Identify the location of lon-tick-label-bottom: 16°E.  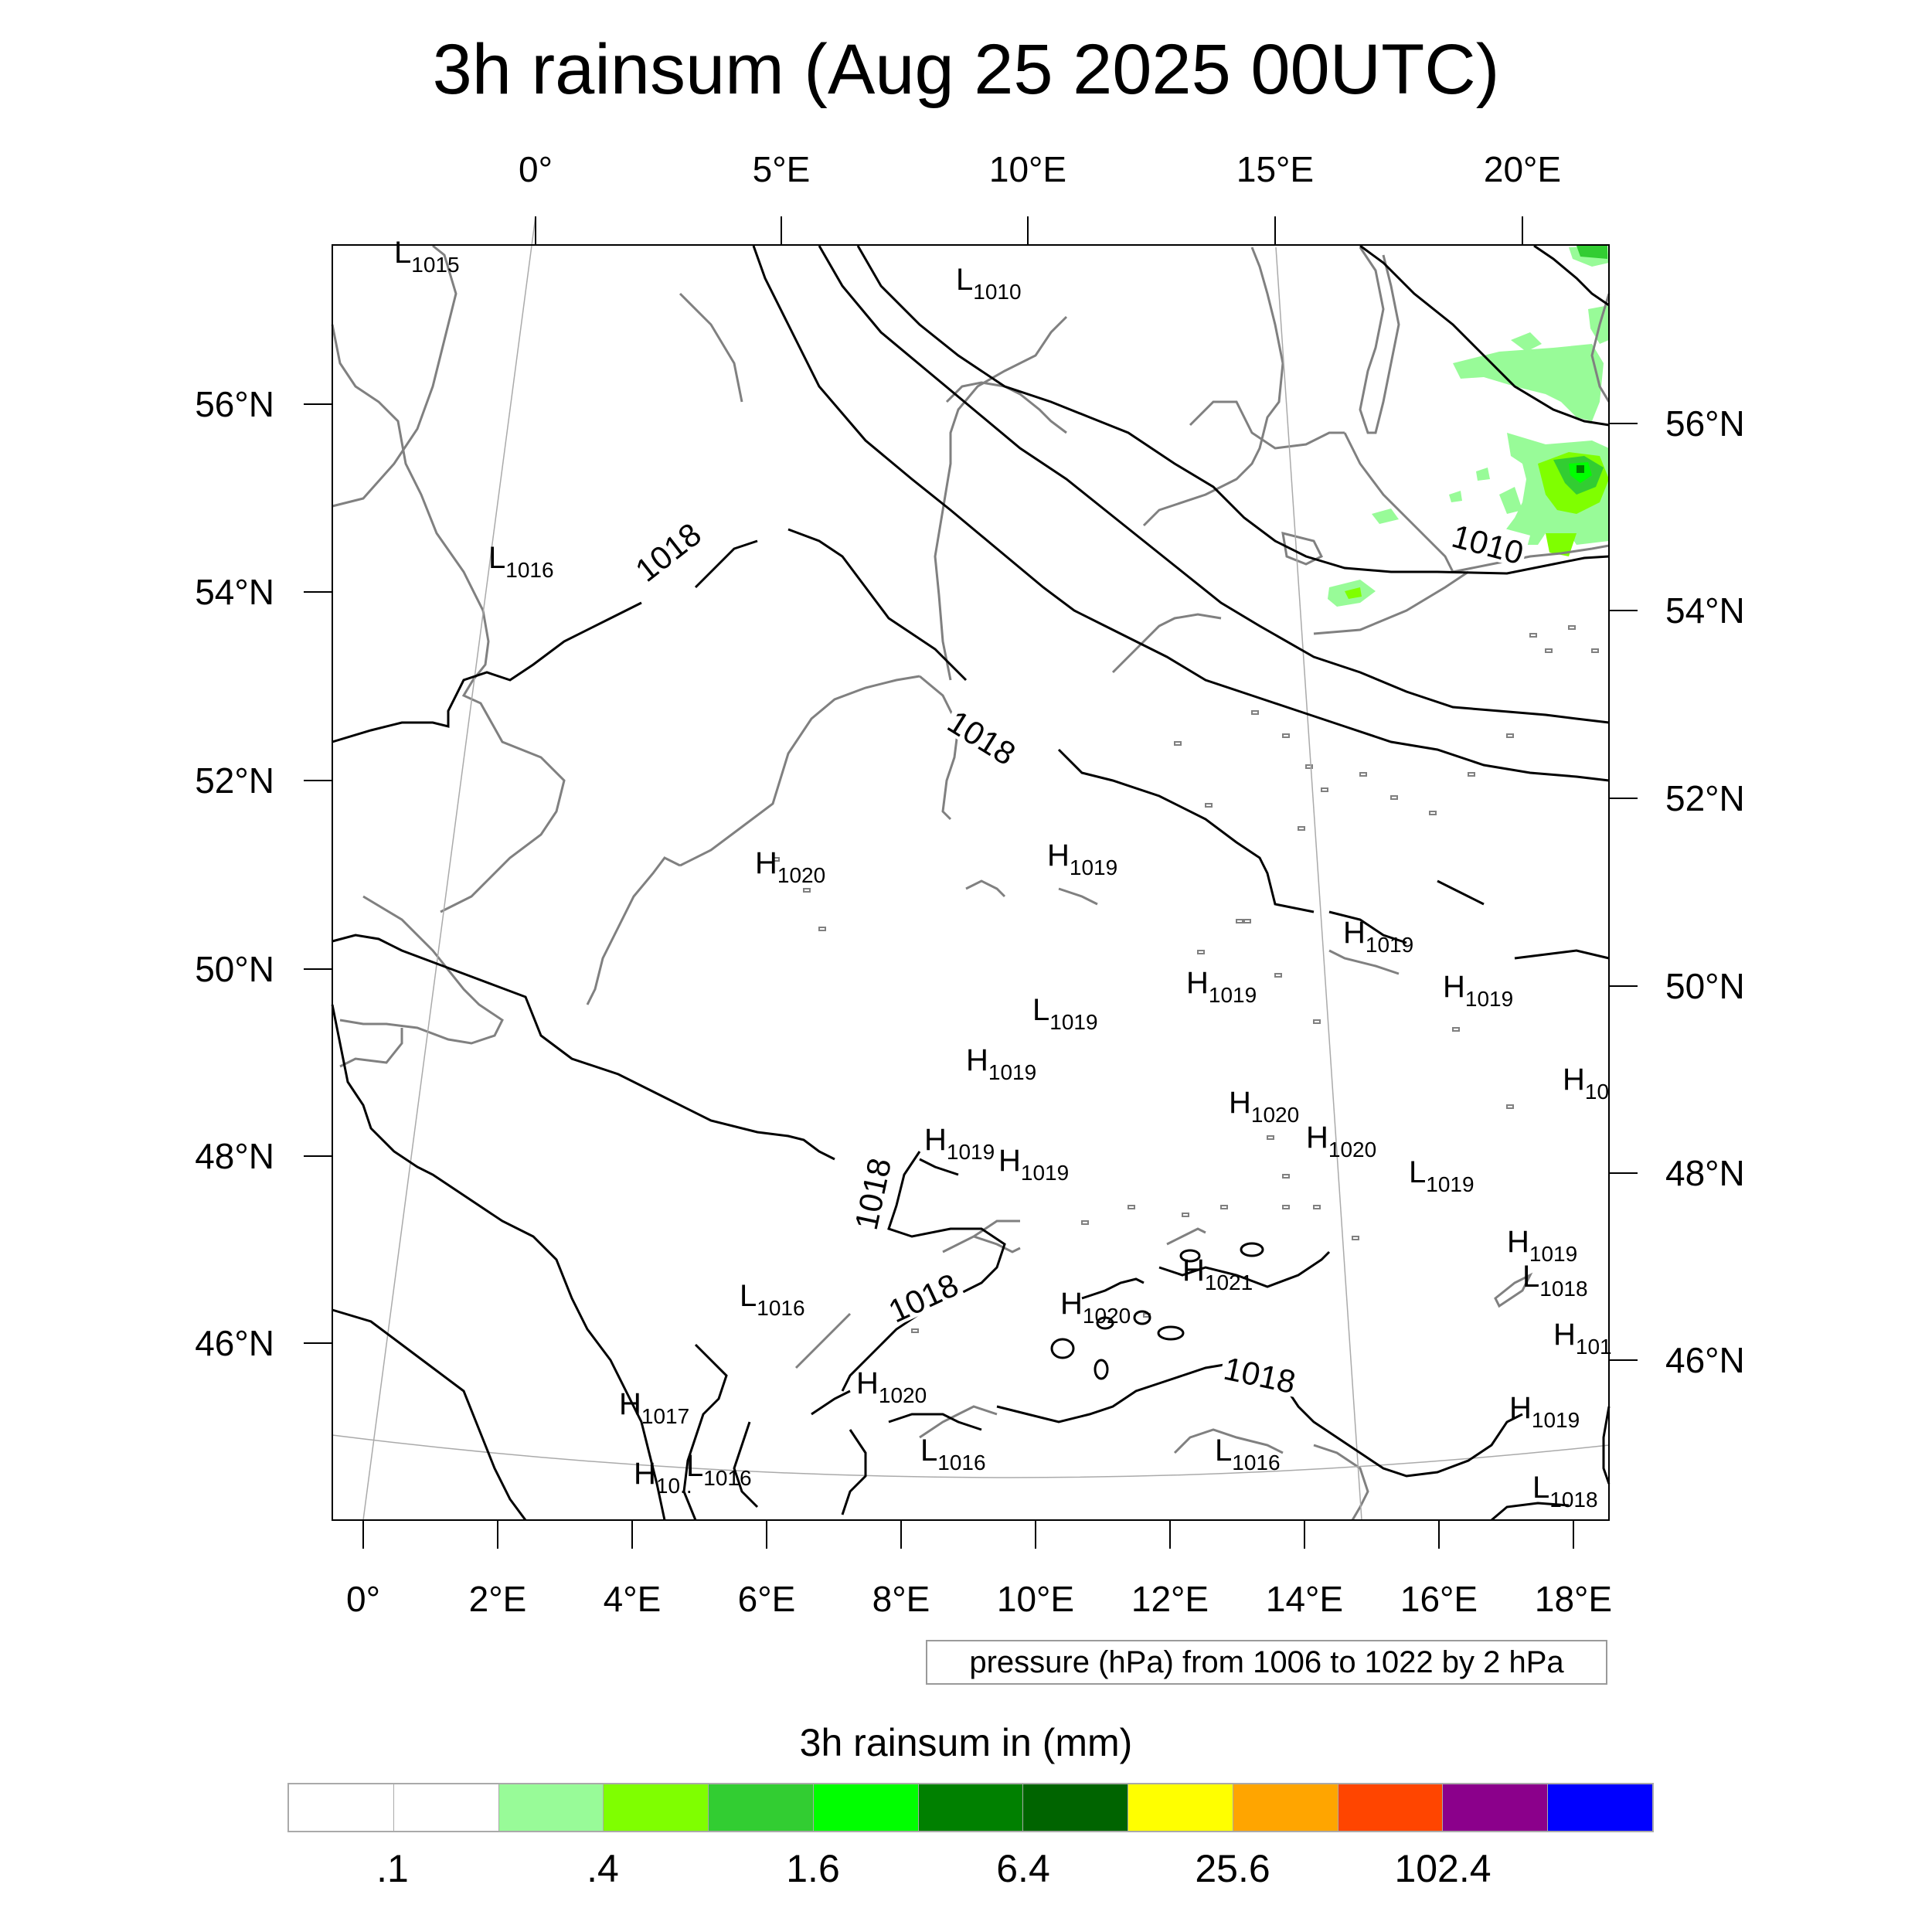
(1439, 1599).